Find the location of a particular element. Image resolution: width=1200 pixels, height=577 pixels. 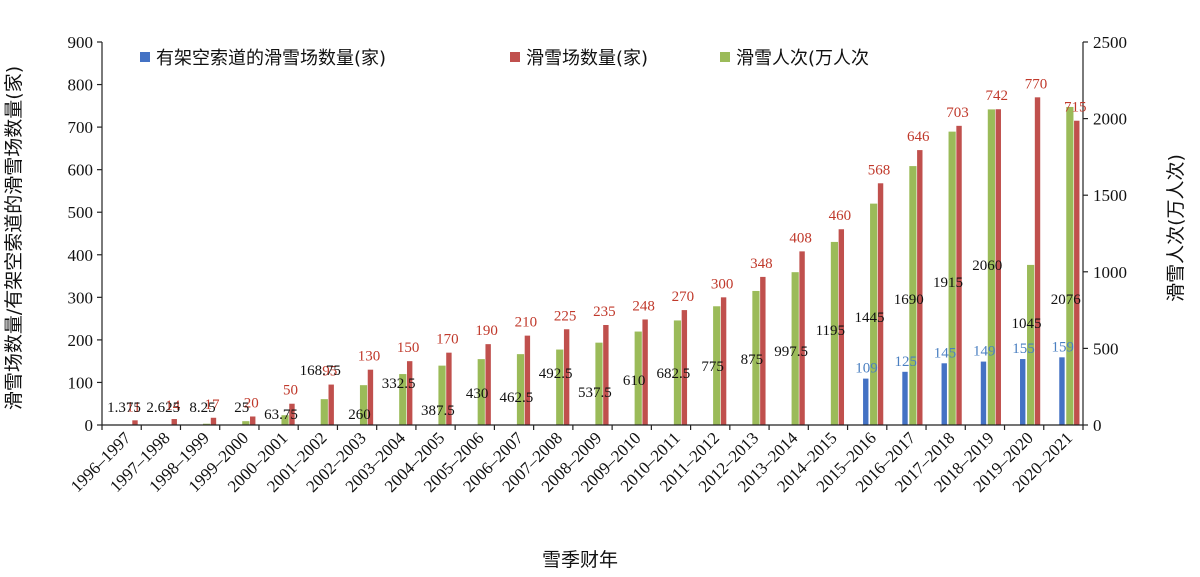

label-ski-resorts: 703 is located at coordinates (957, 113).